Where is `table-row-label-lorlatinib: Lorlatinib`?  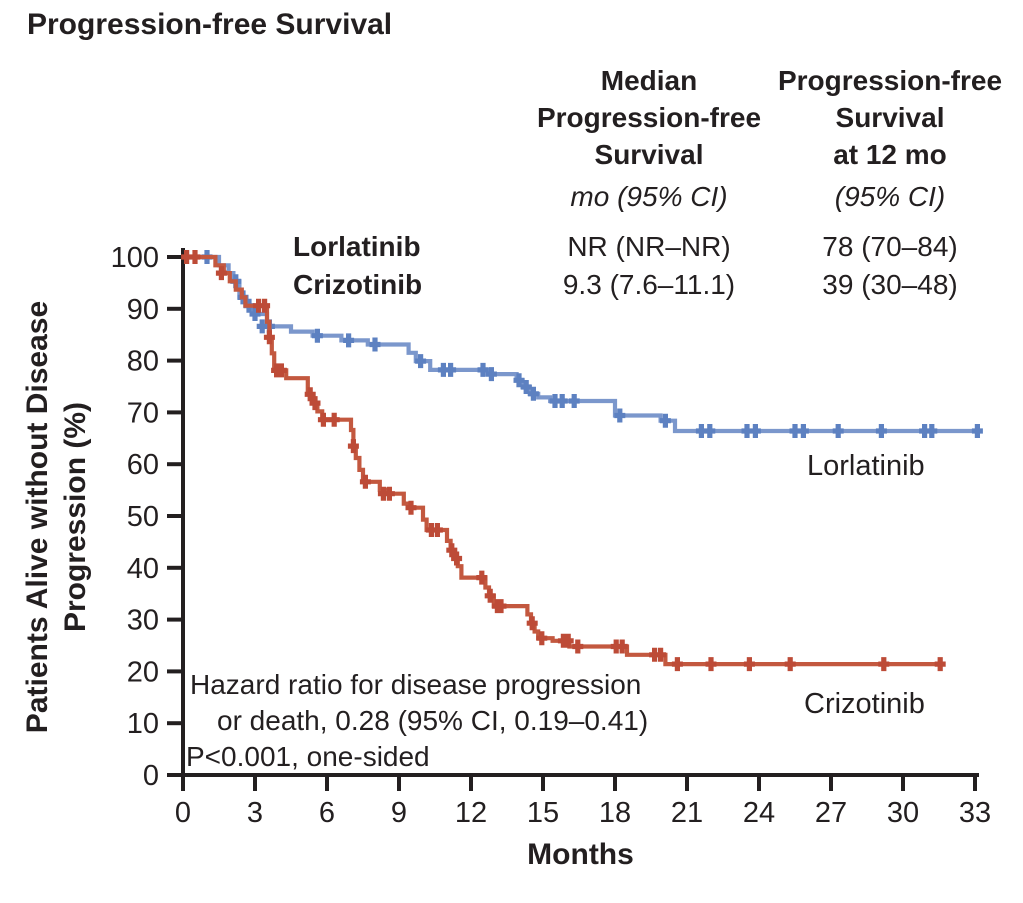 table-row-label-lorlatinib: Lorlatinib is located at coordinates (357, 246).